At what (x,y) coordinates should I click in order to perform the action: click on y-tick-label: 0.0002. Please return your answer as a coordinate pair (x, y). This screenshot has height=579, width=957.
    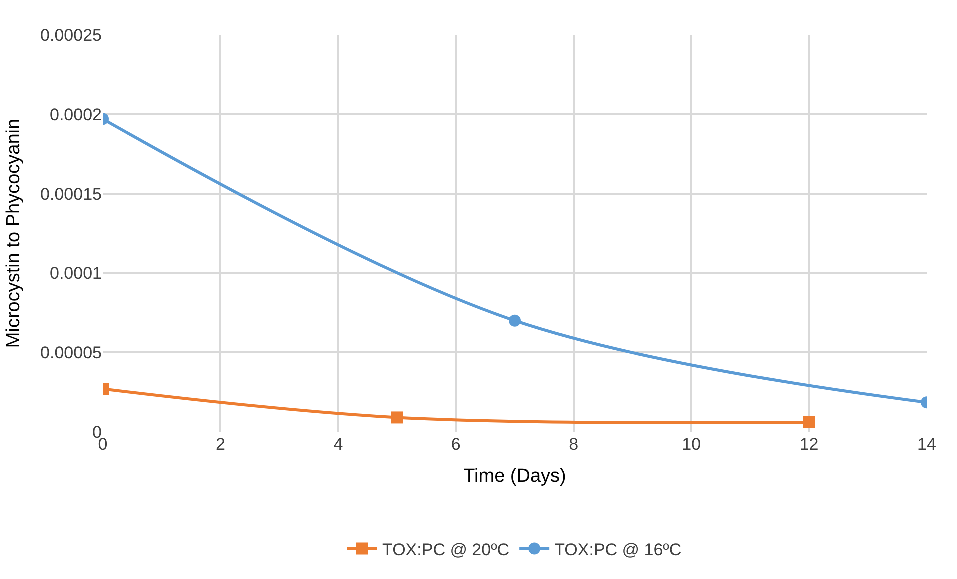
    Looking at the image, I should click on (76, 114).